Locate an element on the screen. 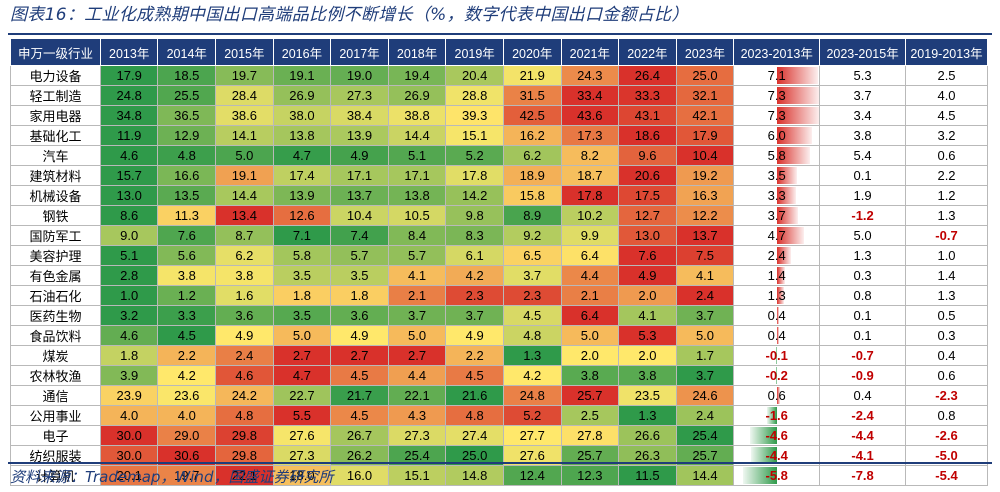 This screenshot has height=492, width=1000. share-cell: 19.0 is located at coordinates (359, 75).